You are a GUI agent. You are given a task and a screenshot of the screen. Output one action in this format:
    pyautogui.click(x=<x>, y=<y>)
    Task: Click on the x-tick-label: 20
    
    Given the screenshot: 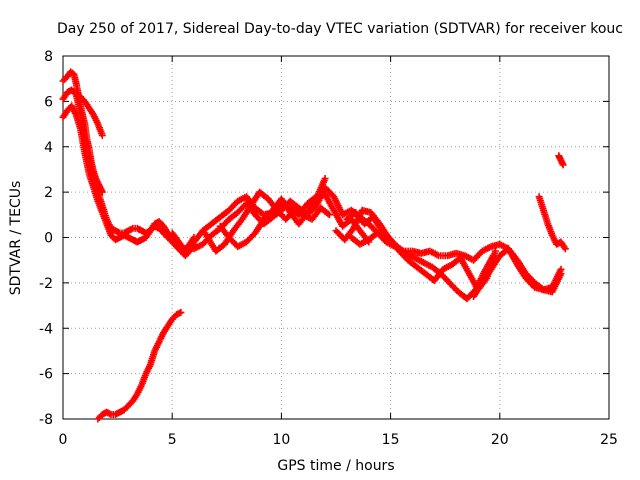 What is the action you would take?
    pyautogui.click(x=500, y=440)
    